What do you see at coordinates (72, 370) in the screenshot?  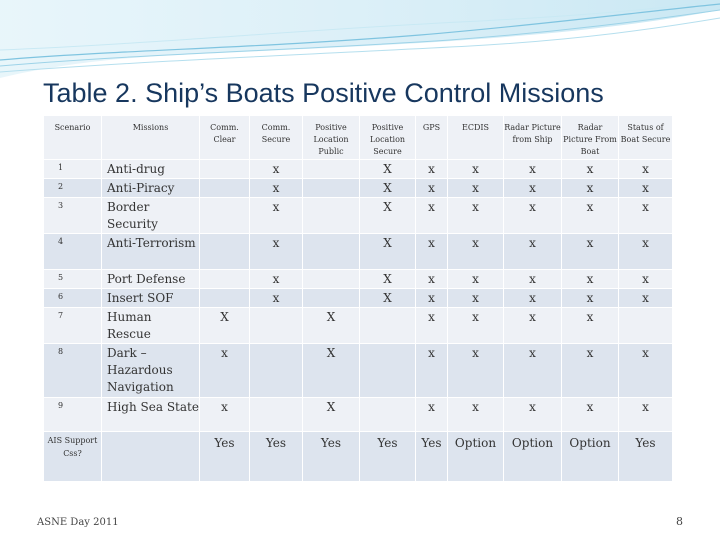 I see `scenario-number: 8` at bounding box center [72, 370].